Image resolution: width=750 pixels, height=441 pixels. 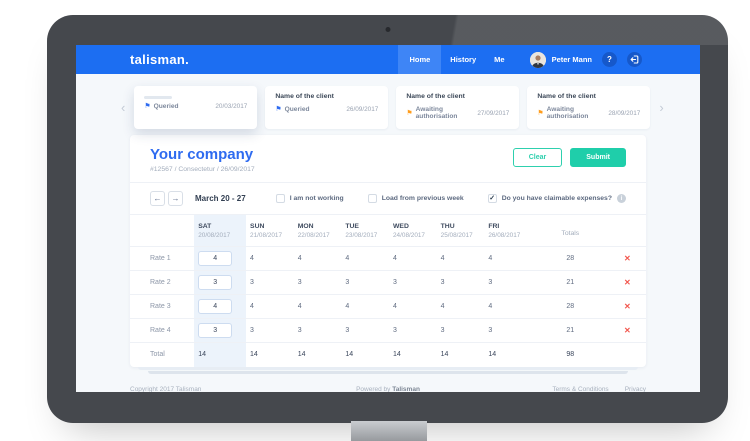 I want to click on card-date: 26/09/2017, so click(x=362, y=109).